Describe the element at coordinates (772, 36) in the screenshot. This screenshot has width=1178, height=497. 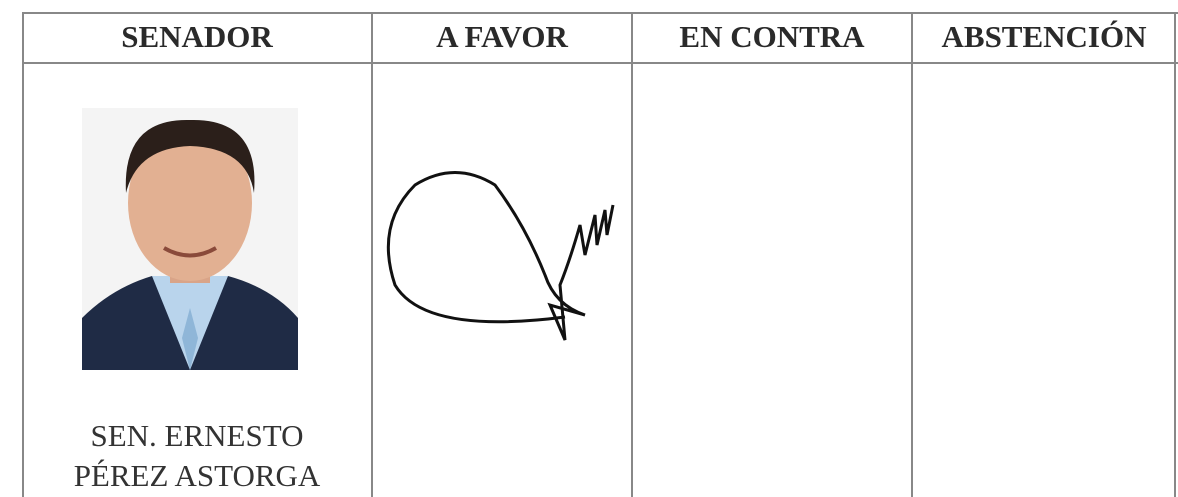
I see `header-cell: EN CONTRA` at that location.